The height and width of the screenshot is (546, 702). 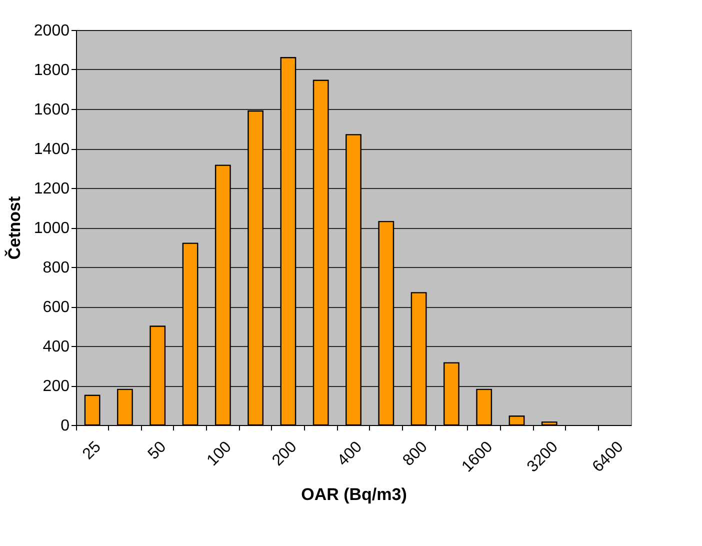 What do you see at coordinates (52, 31) in the screenshot?
I see `y-tick-label: 2000` at bounding box center [52, 31].